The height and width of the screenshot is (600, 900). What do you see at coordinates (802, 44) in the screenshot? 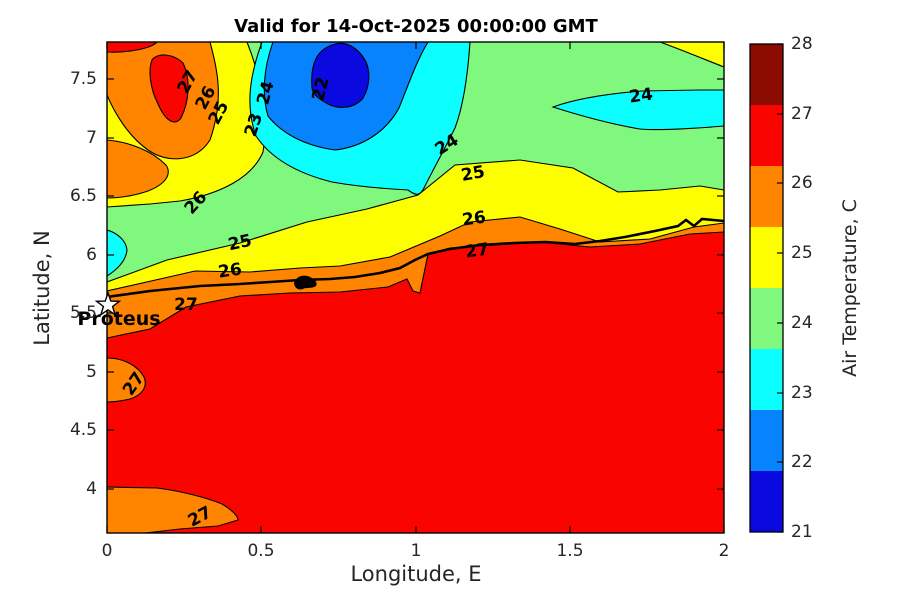
I see `colorbar-tick-label: 28` at bounding box center [802, 44].